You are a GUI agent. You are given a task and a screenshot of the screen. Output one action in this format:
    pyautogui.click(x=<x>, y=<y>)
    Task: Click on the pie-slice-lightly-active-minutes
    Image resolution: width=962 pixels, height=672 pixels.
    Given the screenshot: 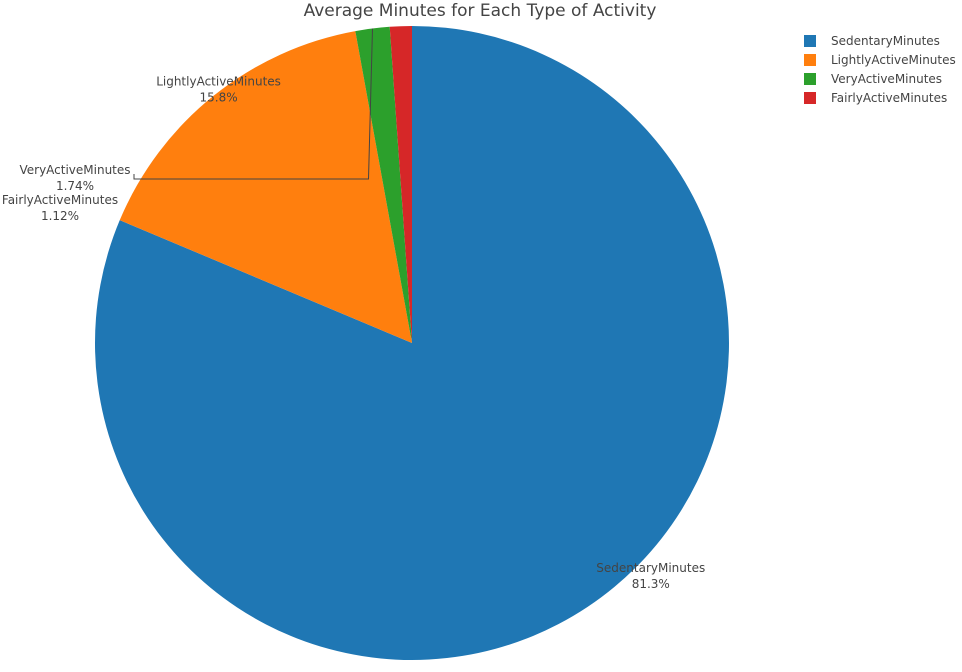 What is the action you would take?
    pyautogui.click(x=265, y=187)
    